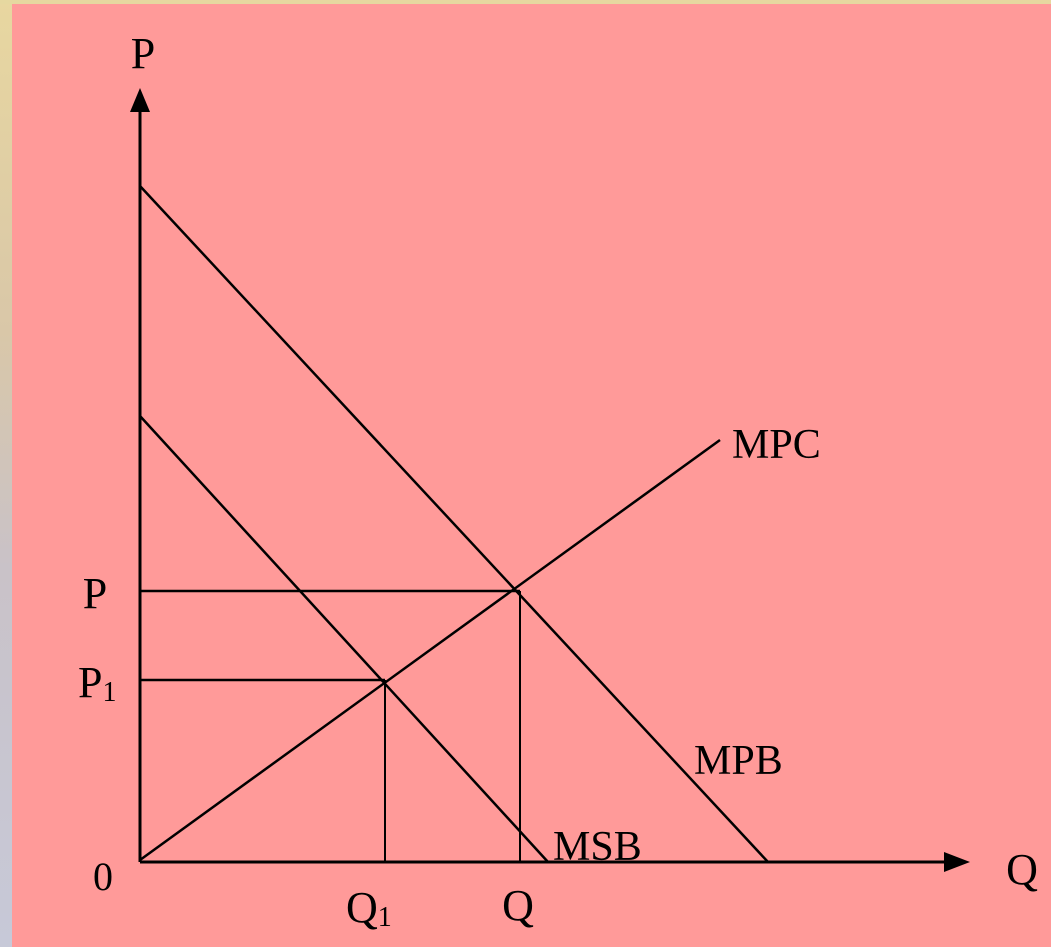 The image size is (1051, 947). What do you see at coordinates (518, 905) in the screenshot?
I see `q-tick-label: Q` at bounding box center [518, 905].